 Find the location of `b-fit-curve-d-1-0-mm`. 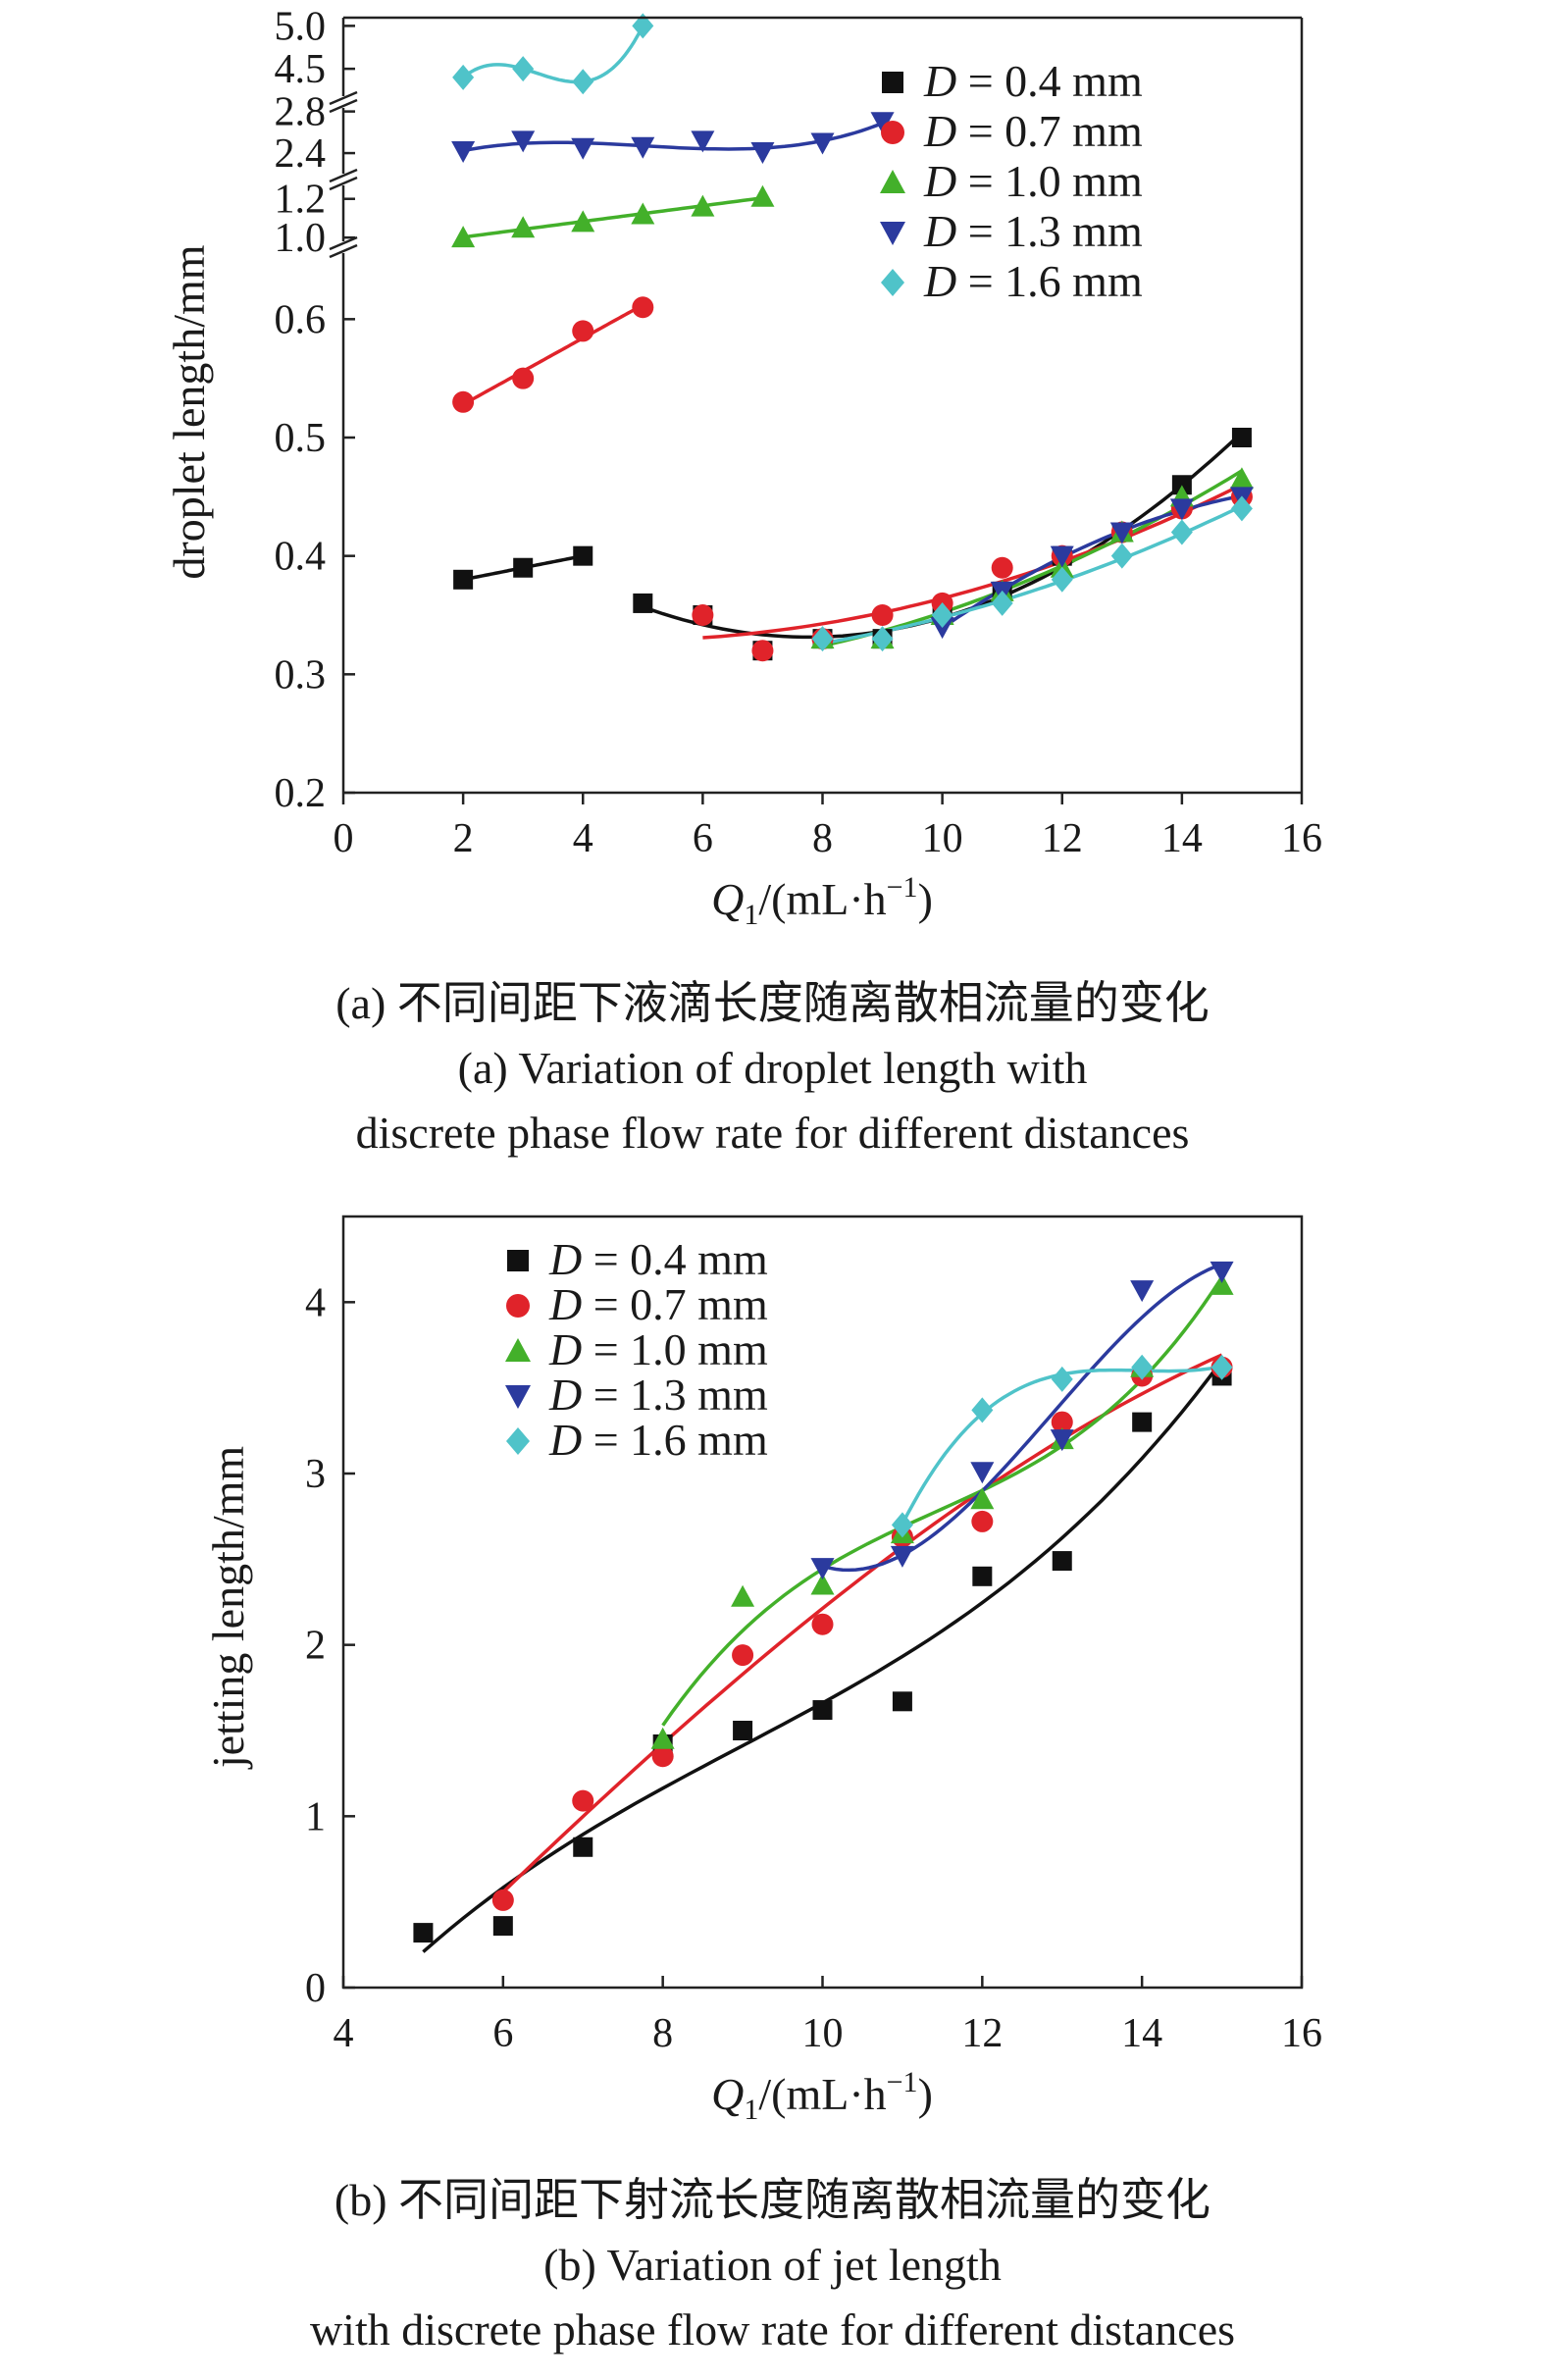

b-fit-curve-d-1-0-mm is located at coordinates (942, 1501).